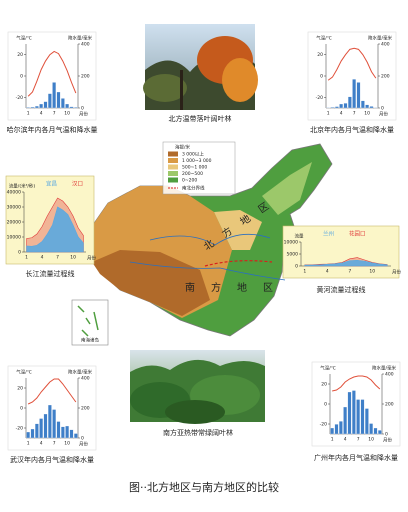  What do you see at coordinates (352, 129) in the screenshot?
I see `caption: 北京年内各月气温和降水量` at bounding box center [352, 129].